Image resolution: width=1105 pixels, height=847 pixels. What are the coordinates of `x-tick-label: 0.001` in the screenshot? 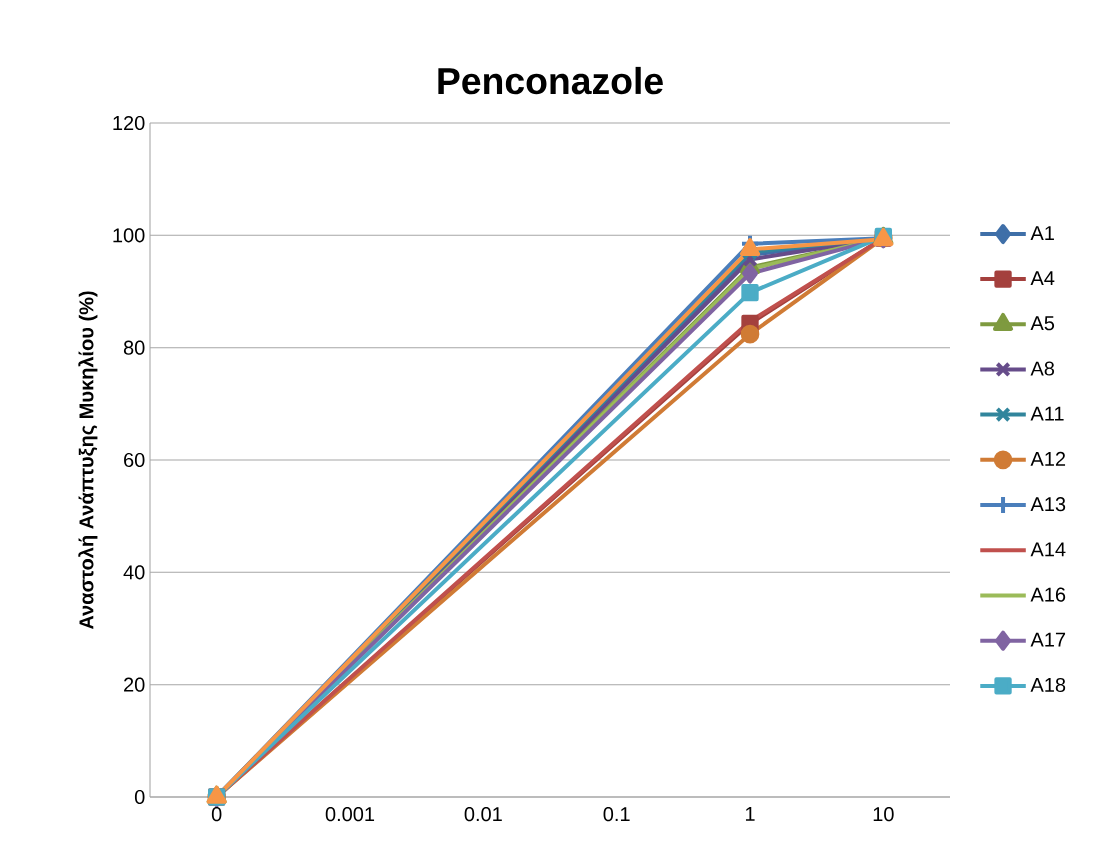 It's located at (350, 814).